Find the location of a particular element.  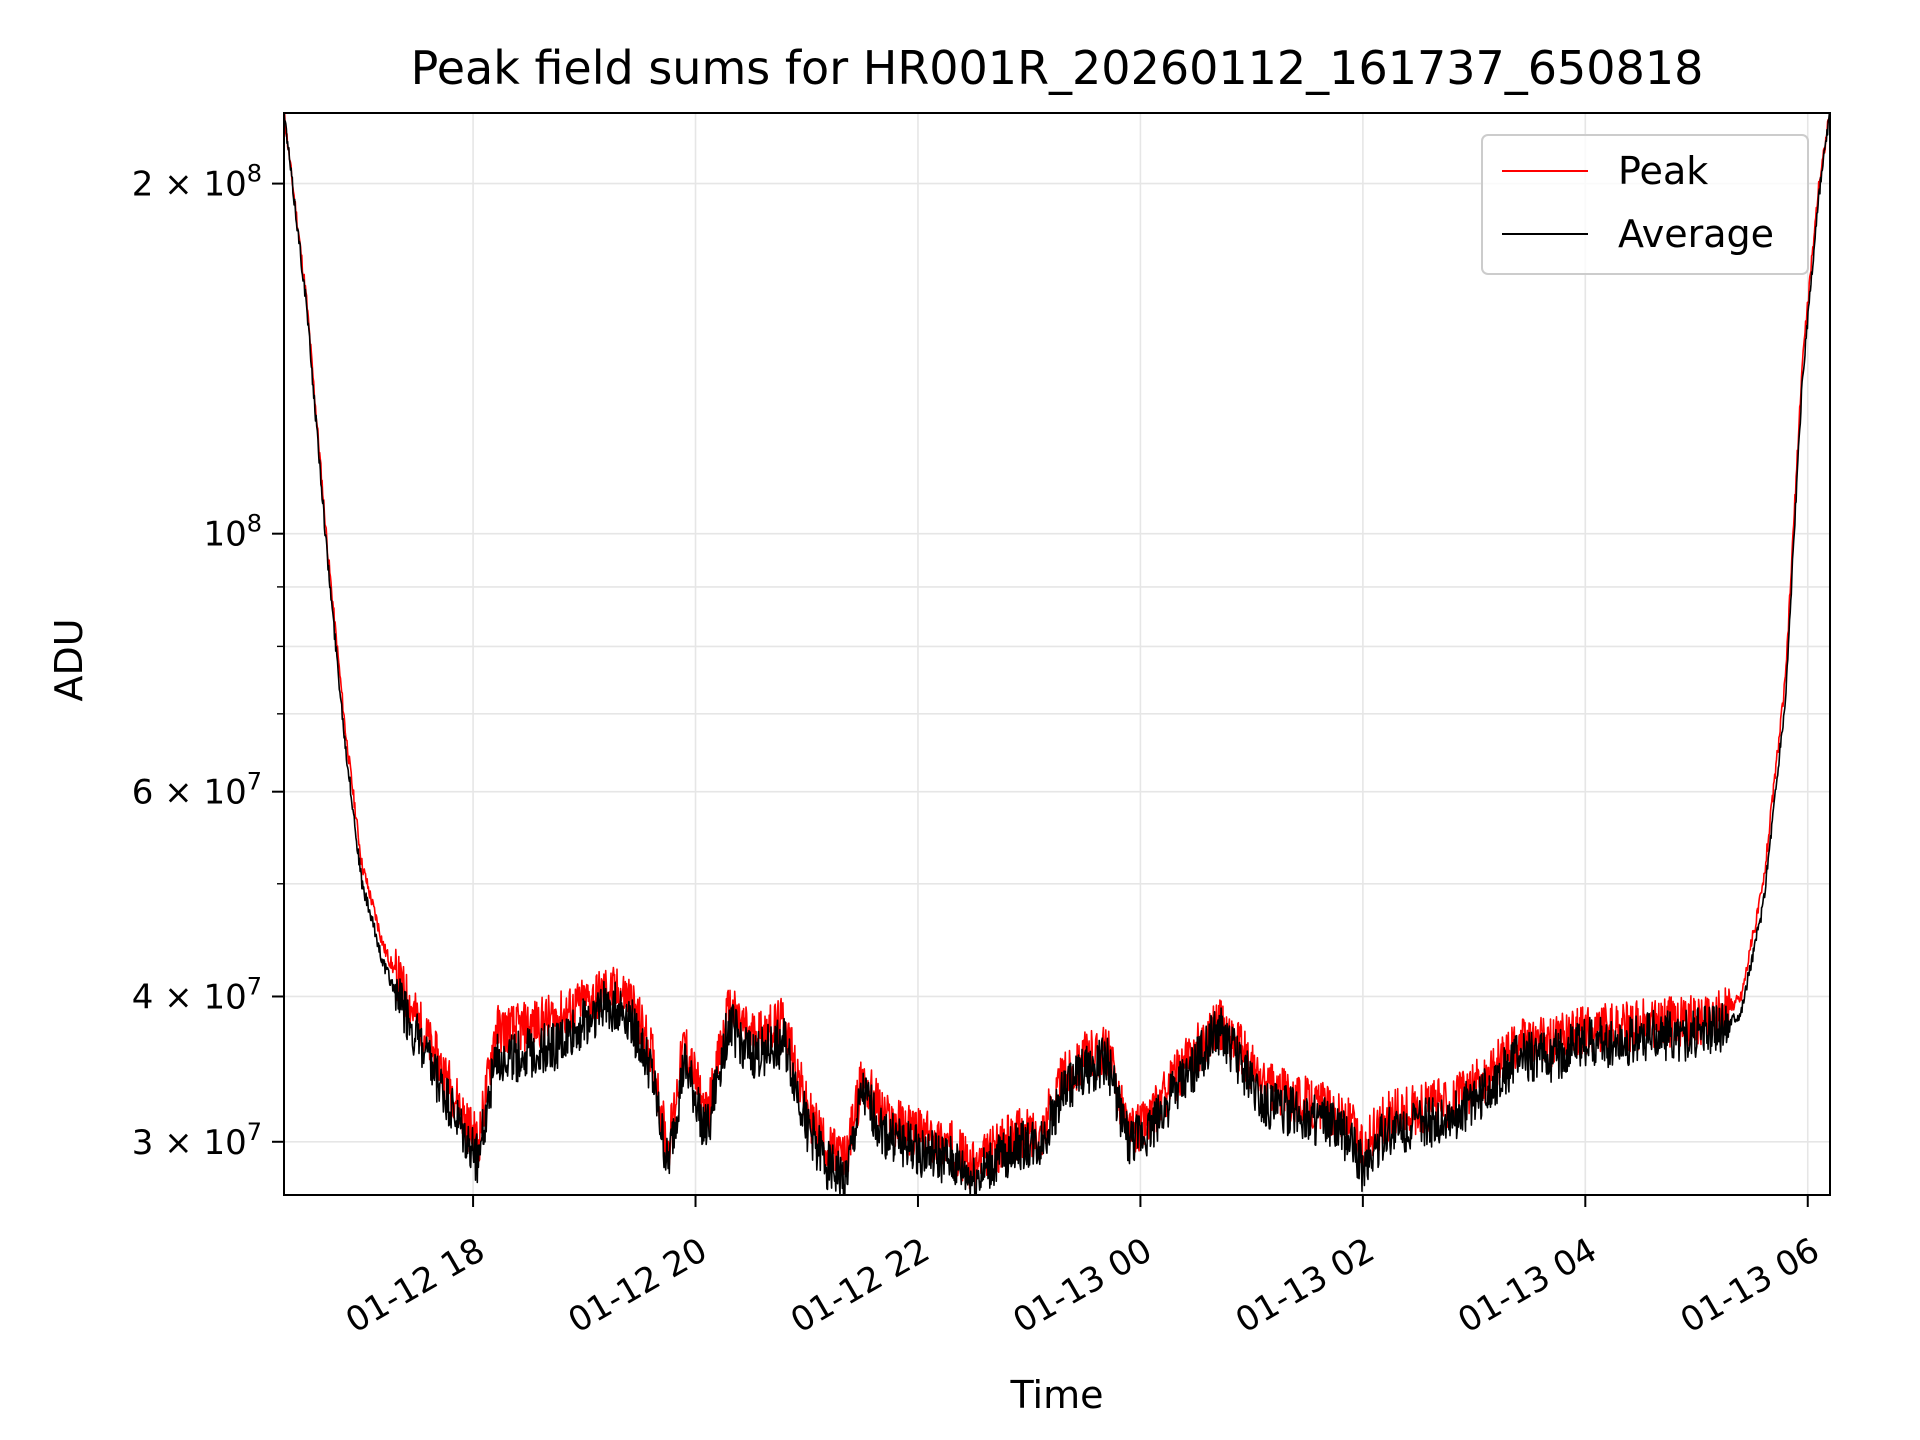

legend-box is located at coordinates (1645, 204).